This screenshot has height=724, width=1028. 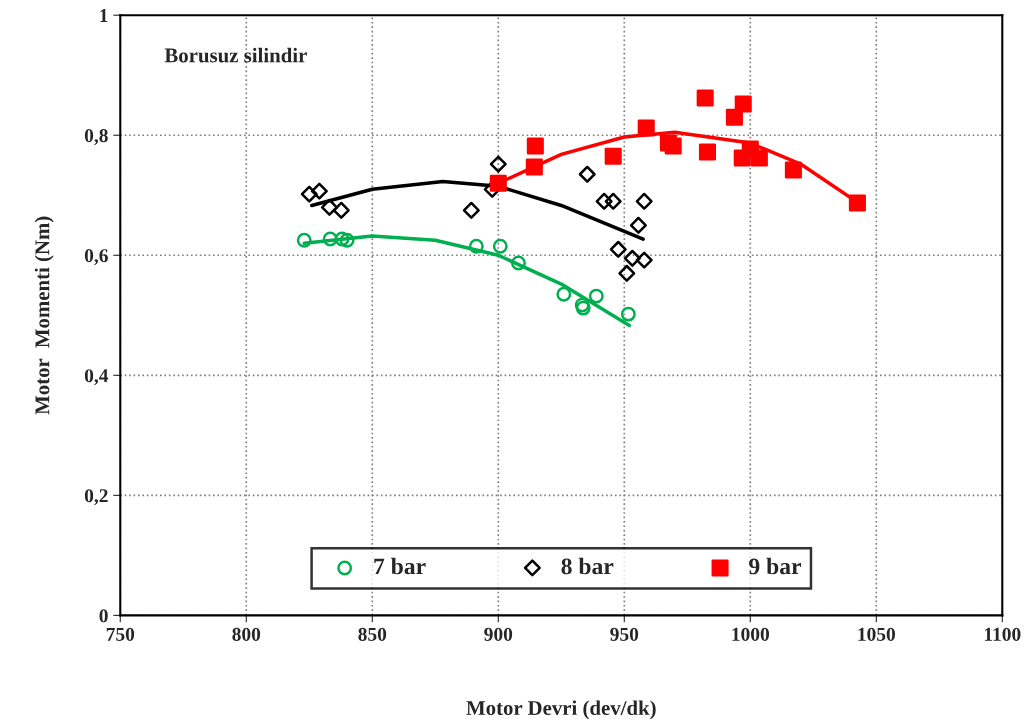 I want to click on x-tick-label: 1100, so click(x=1002, y=634).